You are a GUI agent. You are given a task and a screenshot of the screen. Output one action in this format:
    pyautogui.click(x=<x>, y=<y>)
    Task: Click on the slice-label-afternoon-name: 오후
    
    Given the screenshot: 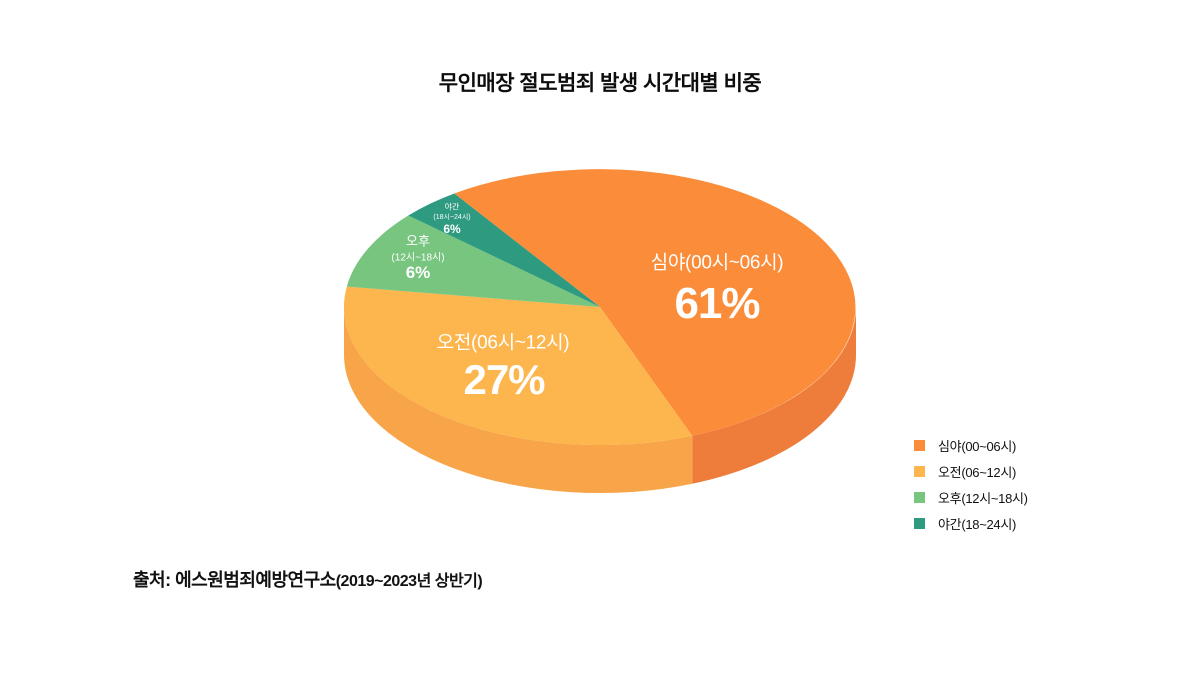 What is the action you would take?
    pyautogui.click(x=418, y=241)
    